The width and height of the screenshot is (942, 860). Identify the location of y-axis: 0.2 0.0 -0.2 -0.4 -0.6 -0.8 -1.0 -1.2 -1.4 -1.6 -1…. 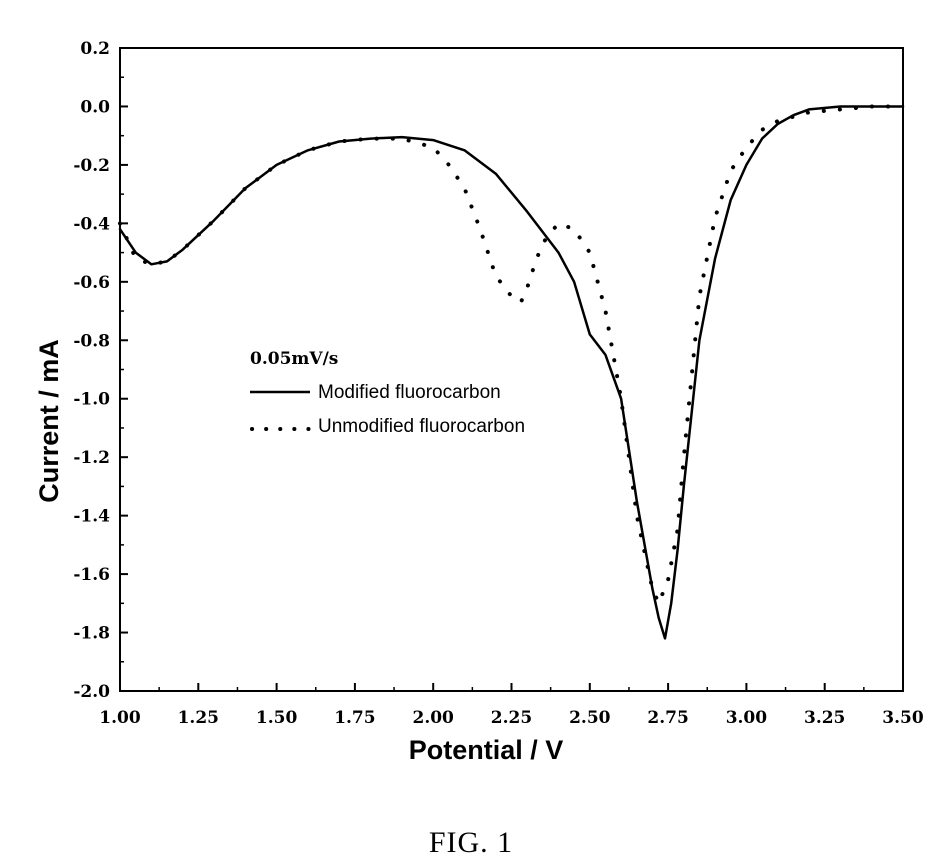
(100, 370).